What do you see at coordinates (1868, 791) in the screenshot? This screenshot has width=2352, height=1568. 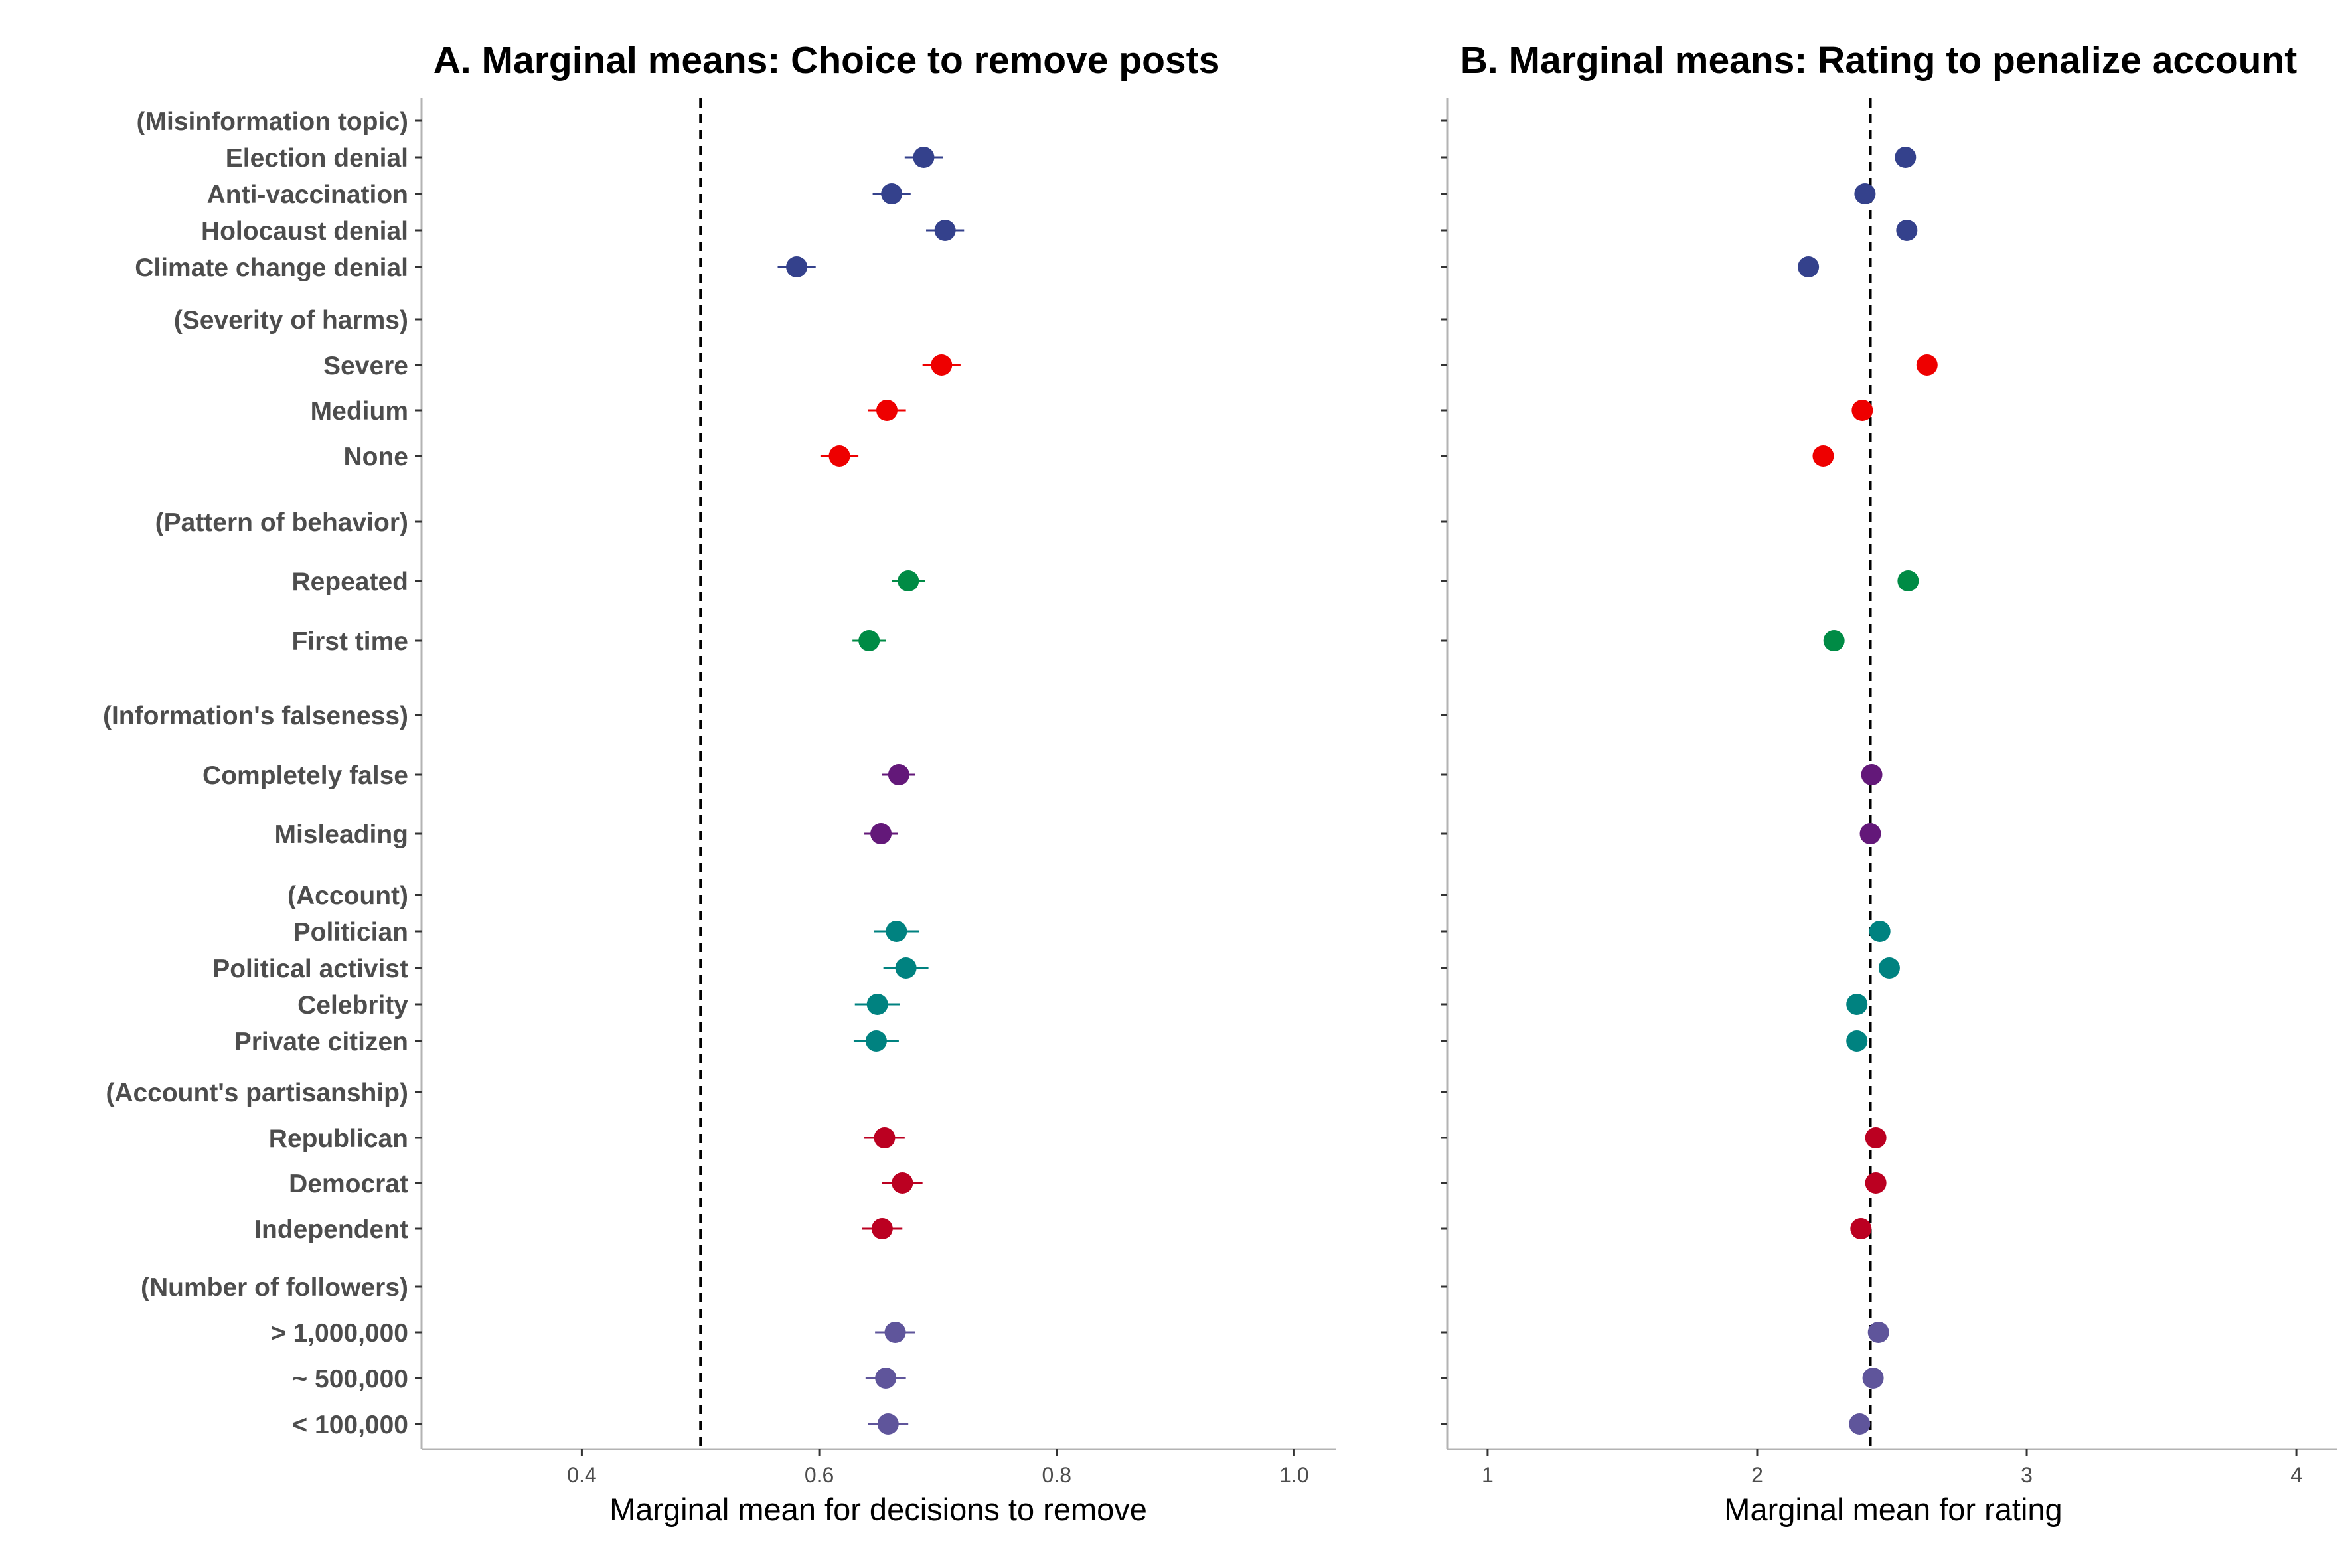 I see `panel-b-marks` at bounding box center [1868, 791].